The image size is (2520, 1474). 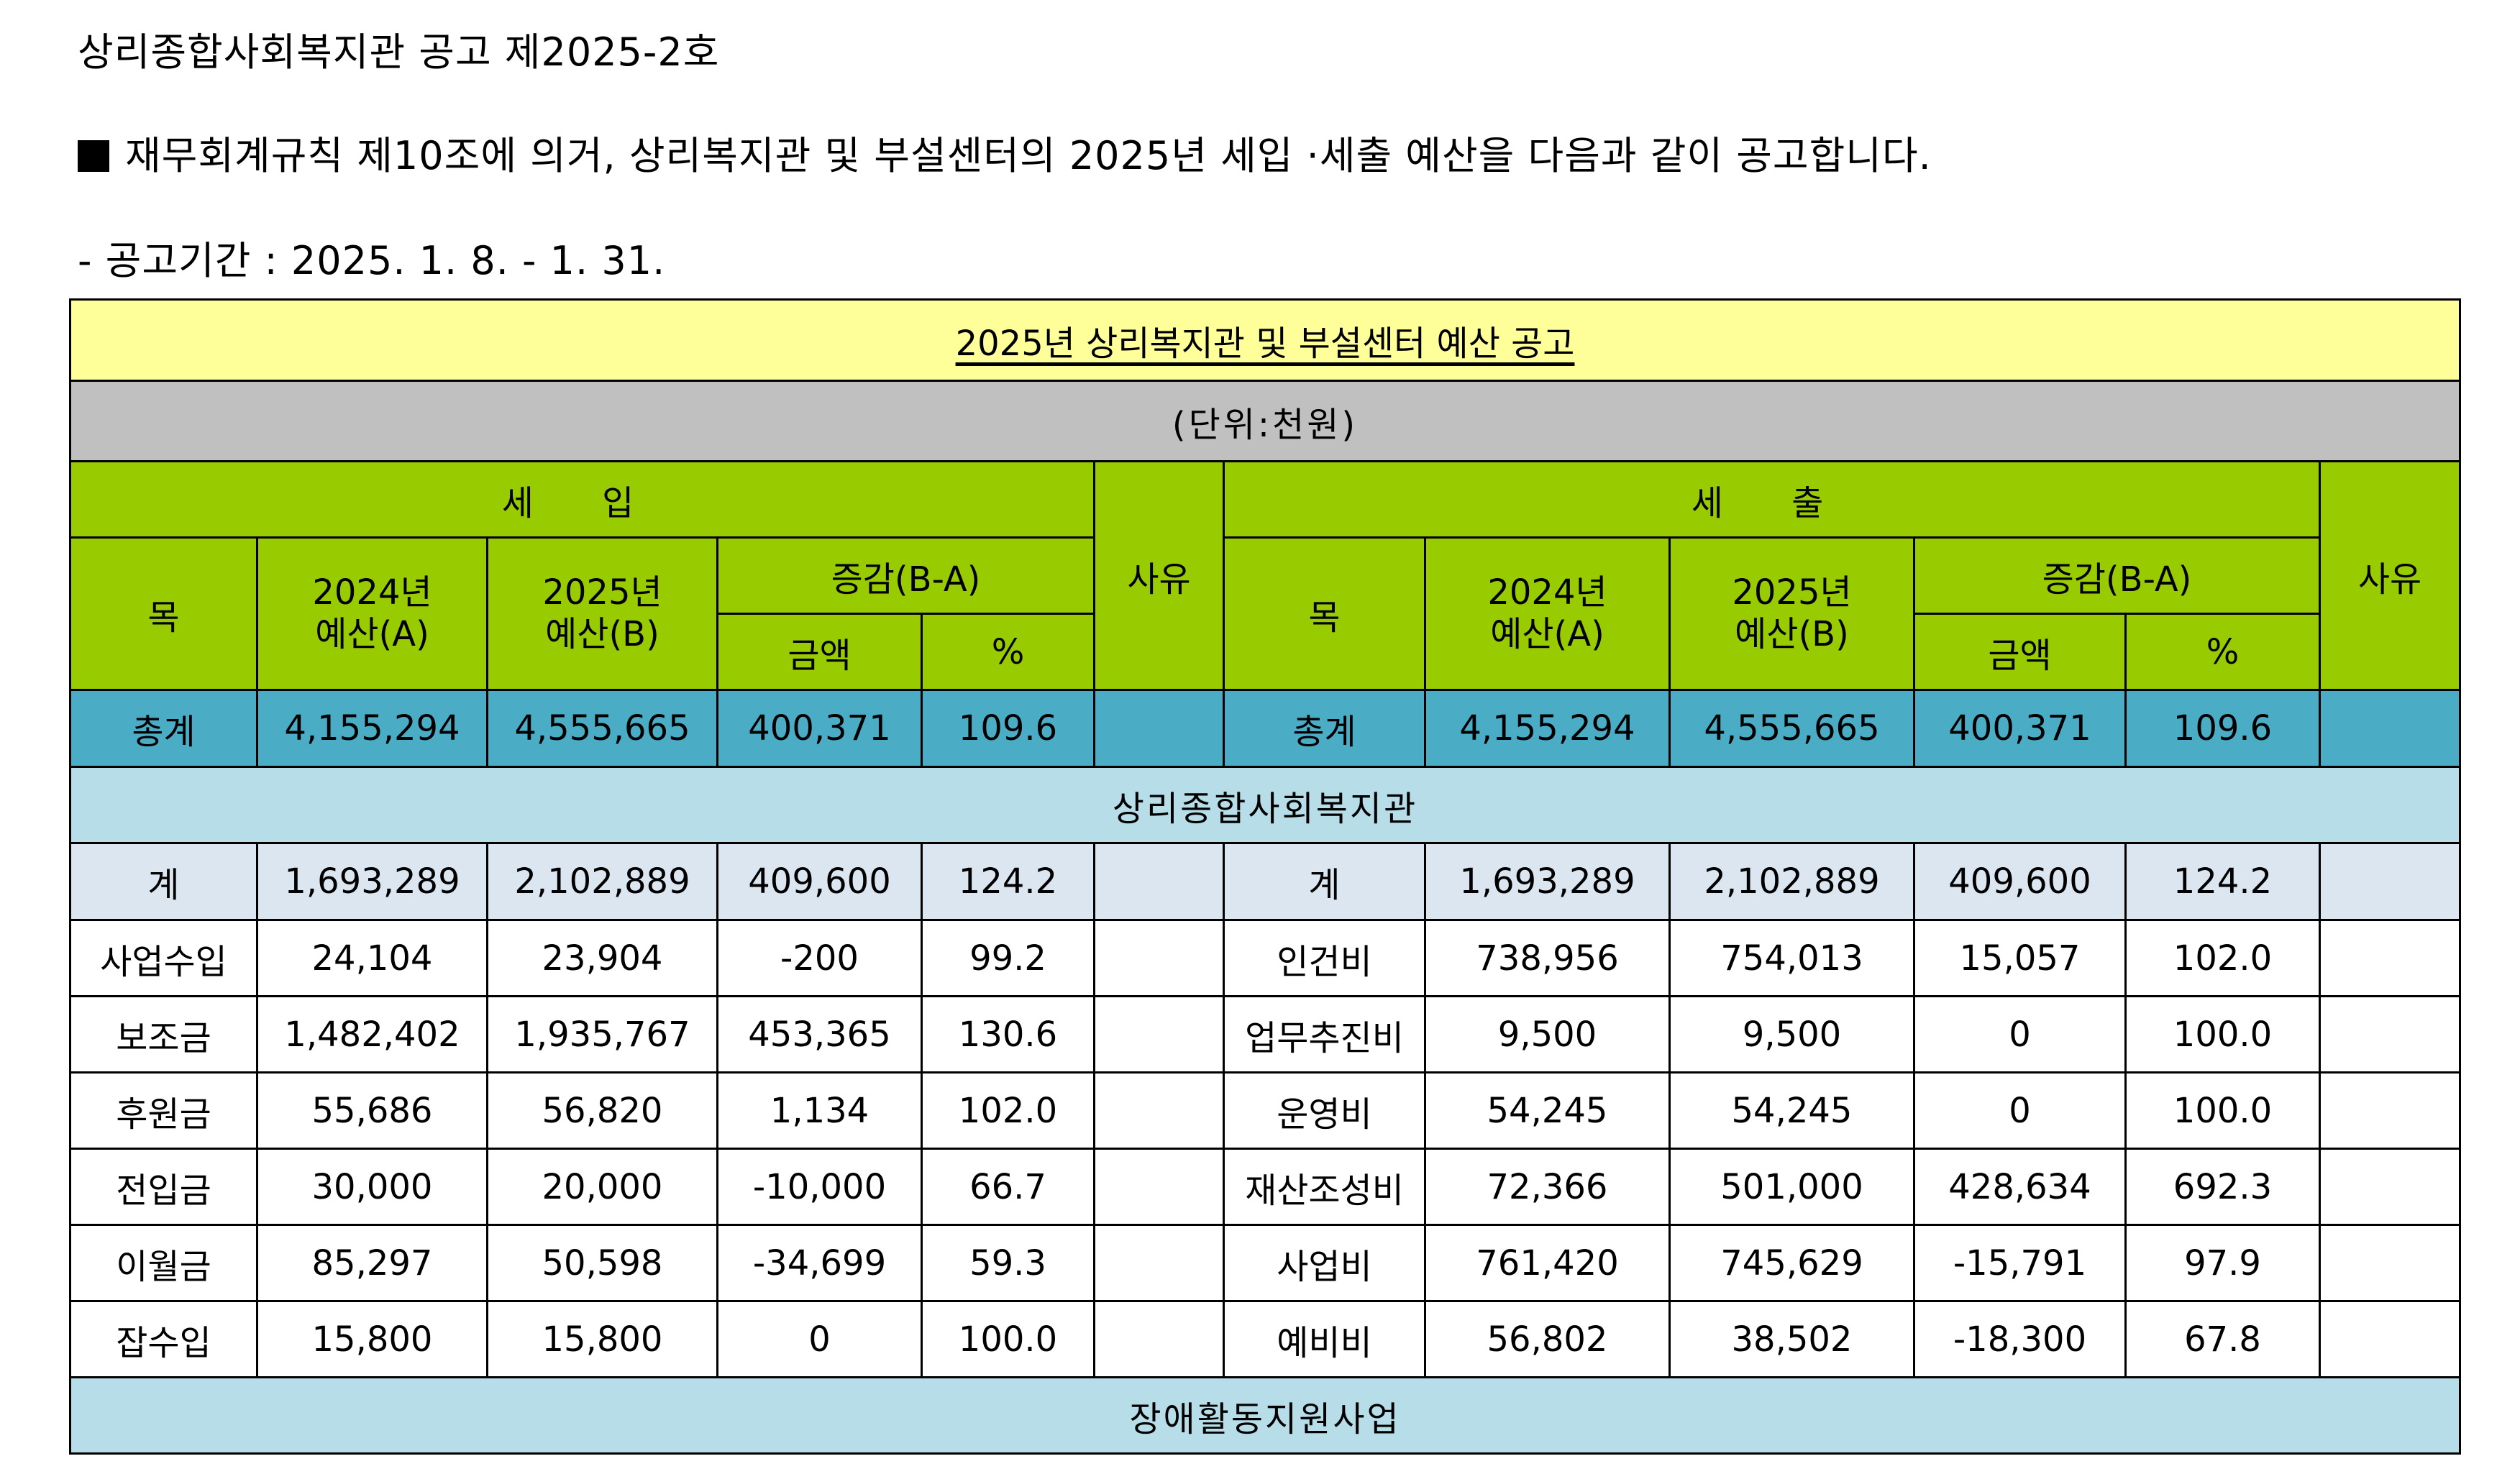 What do you see at coordinates (1324, 1187) in the screenshot?
I see `cell-item: 재산조성비` at bounding box center [1324, 1187].